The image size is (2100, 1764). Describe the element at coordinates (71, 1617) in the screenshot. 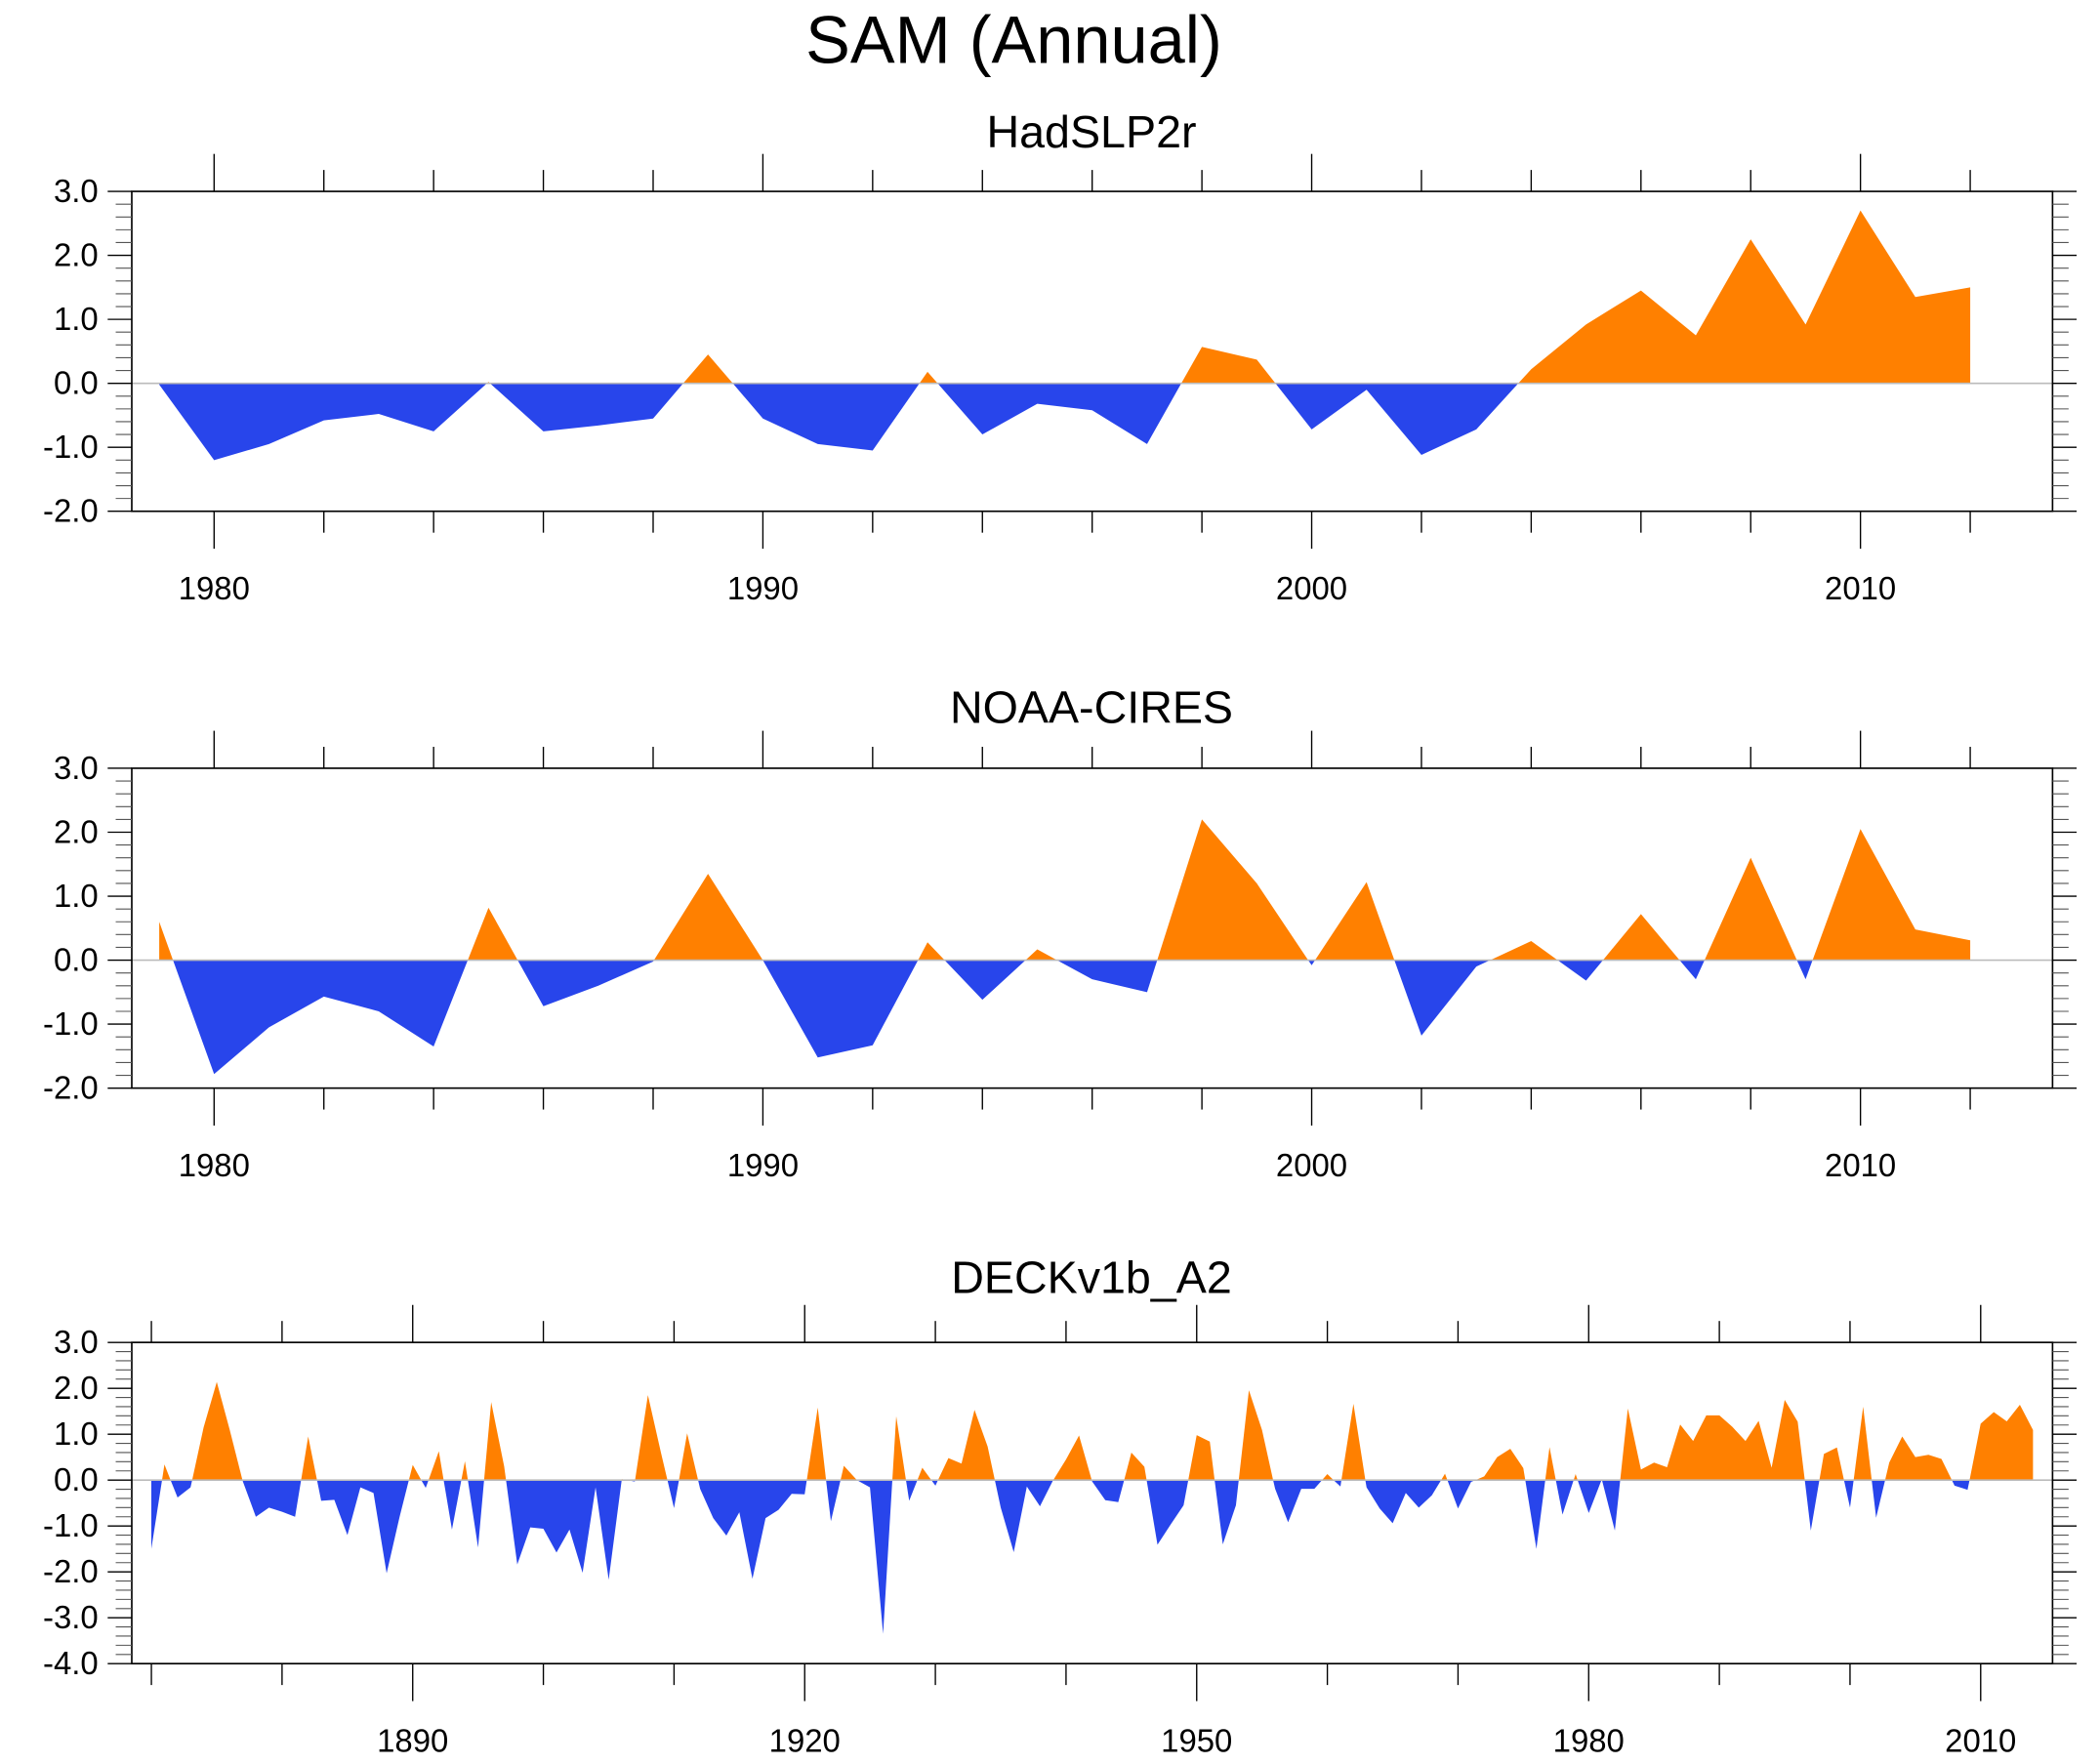

I see `y-tick-label: -3.0` at that location.